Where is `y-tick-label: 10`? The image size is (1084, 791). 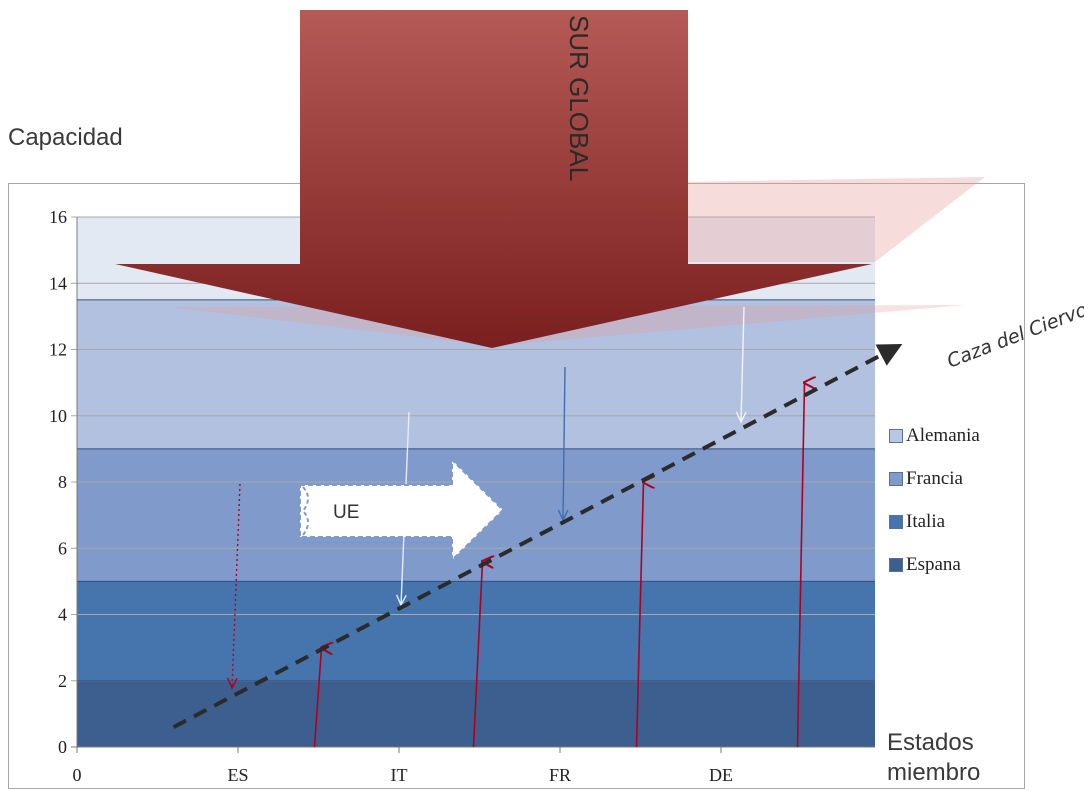
y-tick-label: 10 is located at coordinates (58, 416).